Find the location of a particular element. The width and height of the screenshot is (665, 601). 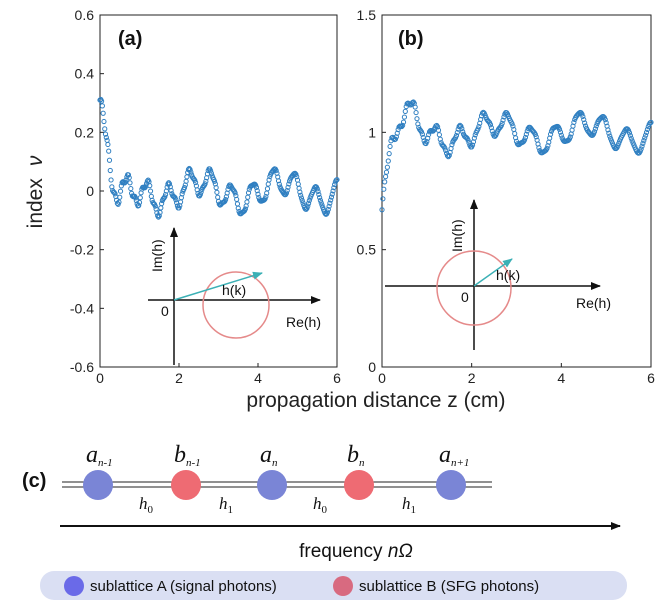

inset-b-origin: 0 is located at coordinates (465, 297).